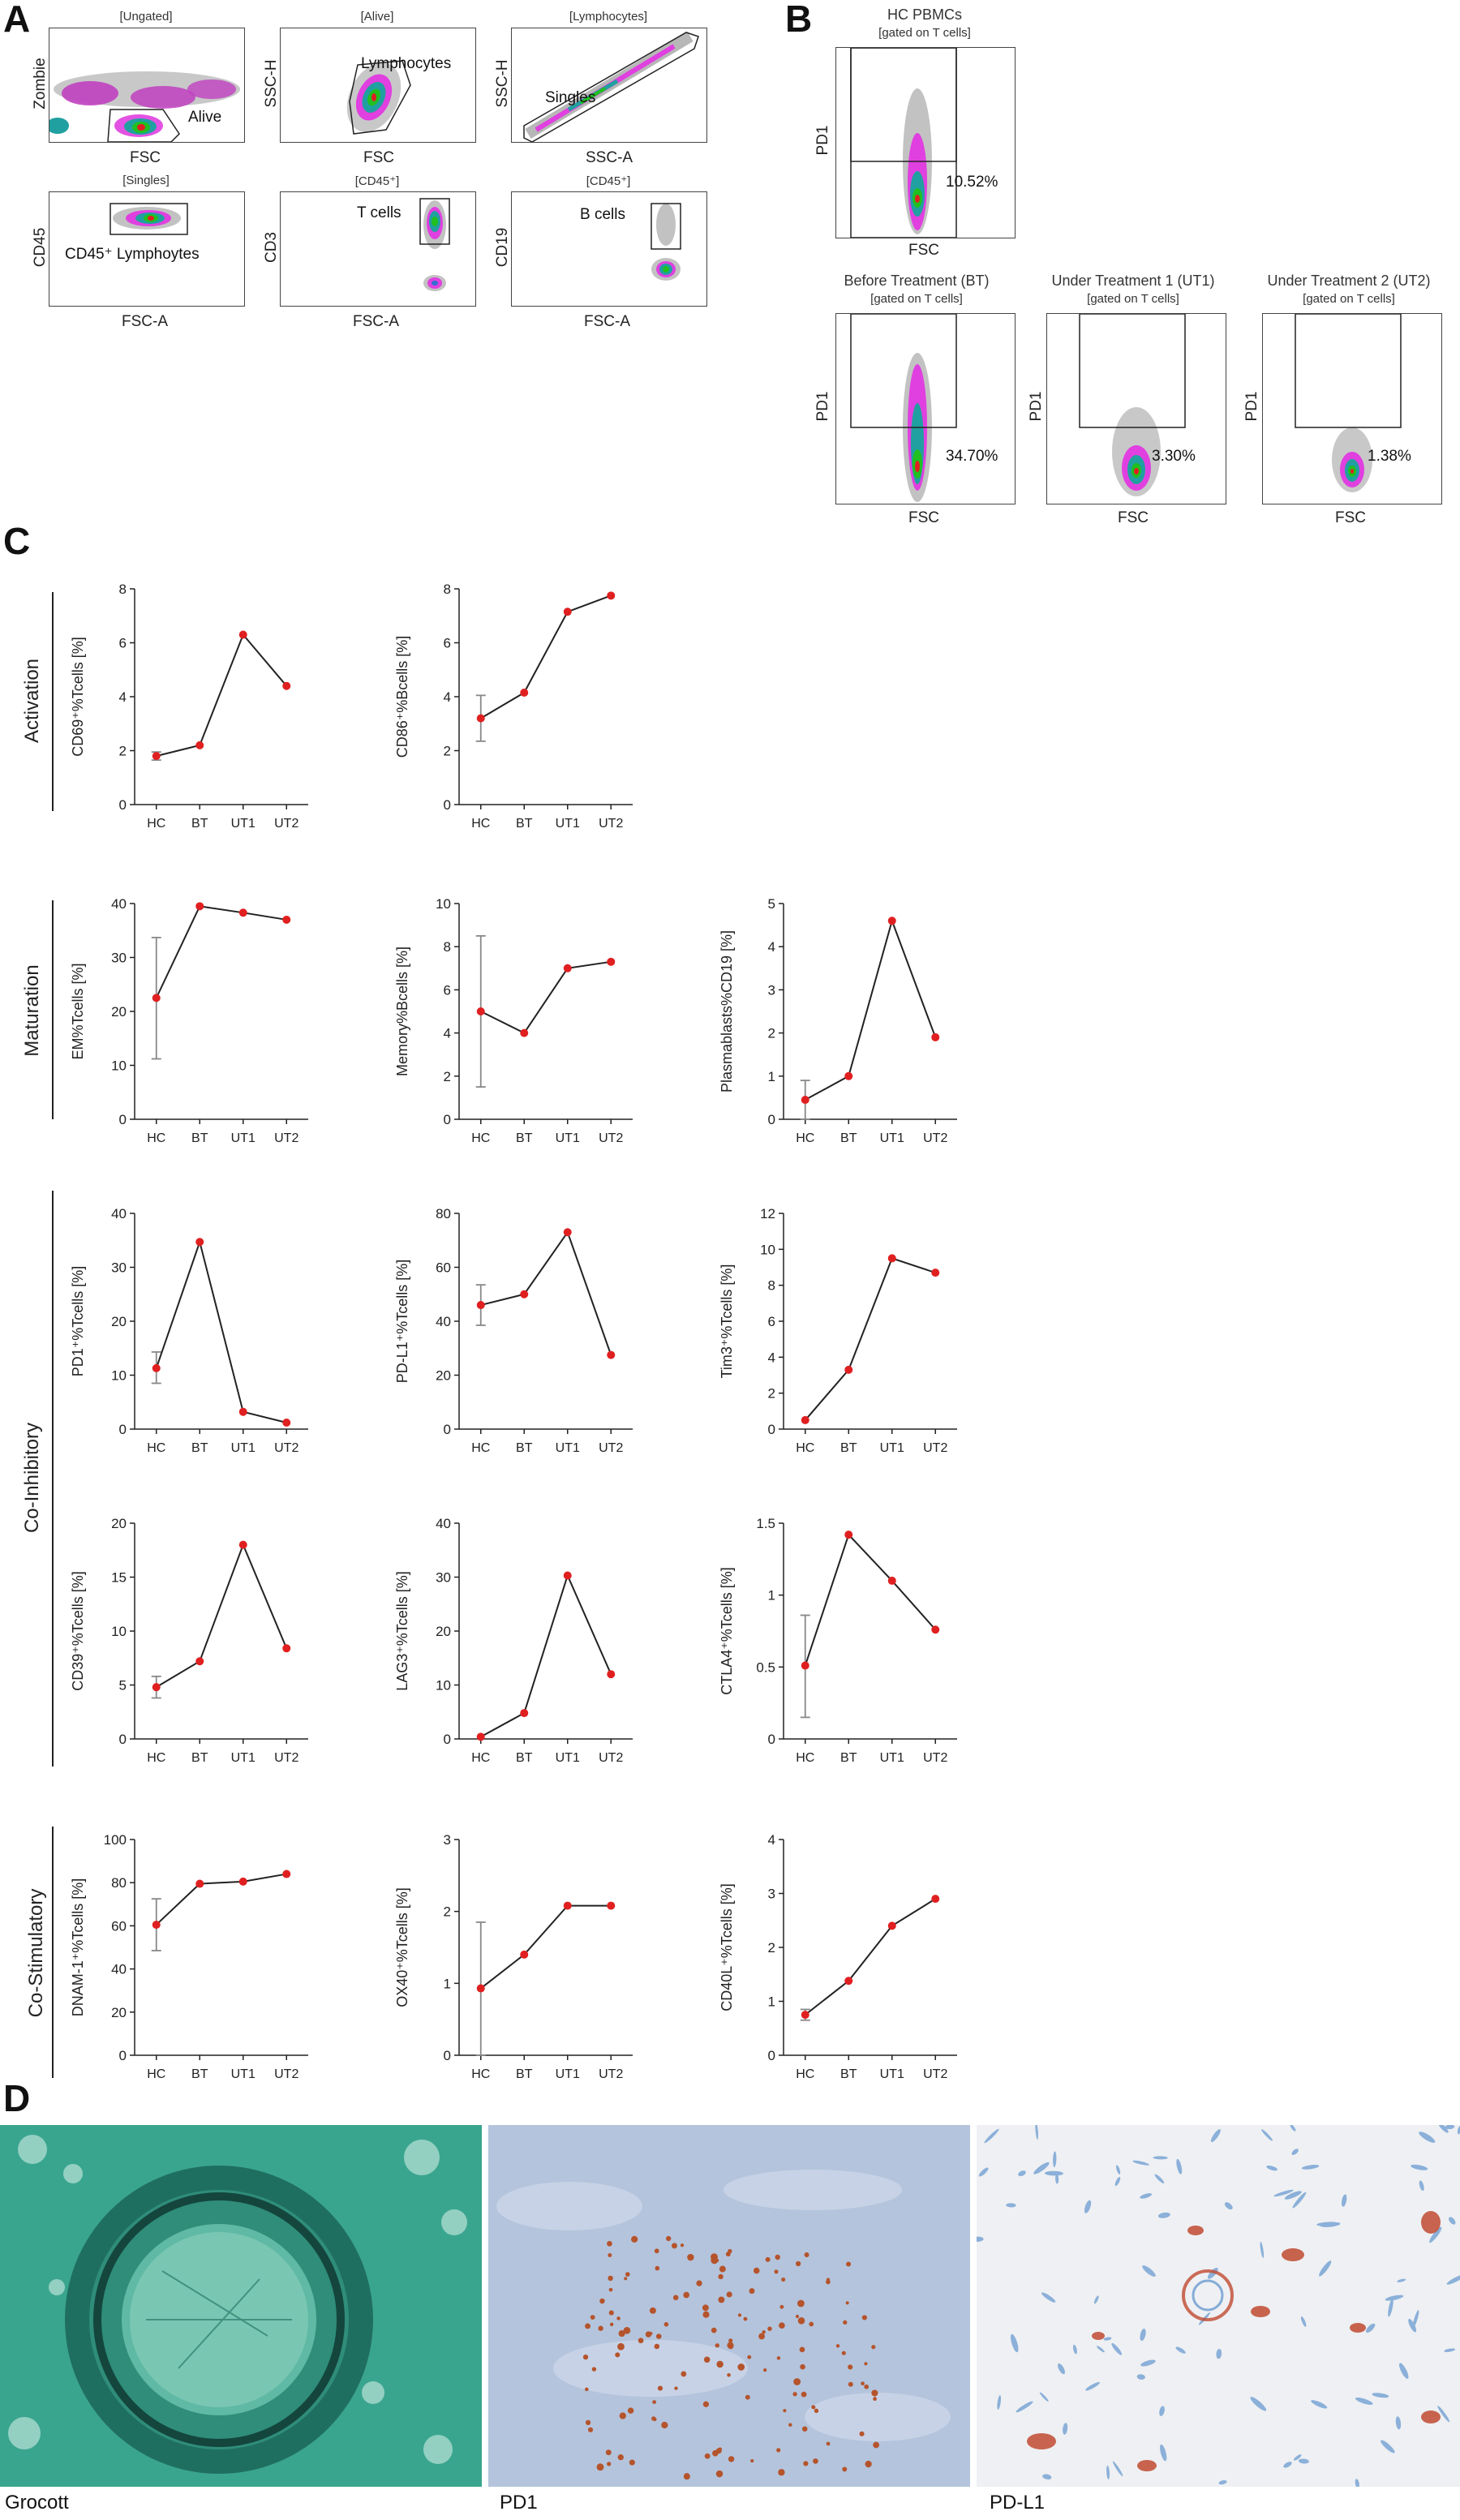 The height and width of the screenshot is (2520, 1460). I want to click on chart-memory: 0 2 4 6 8 10 HC BT UT1 UT2 Memory%Bcells [%], so click(515, 1023).